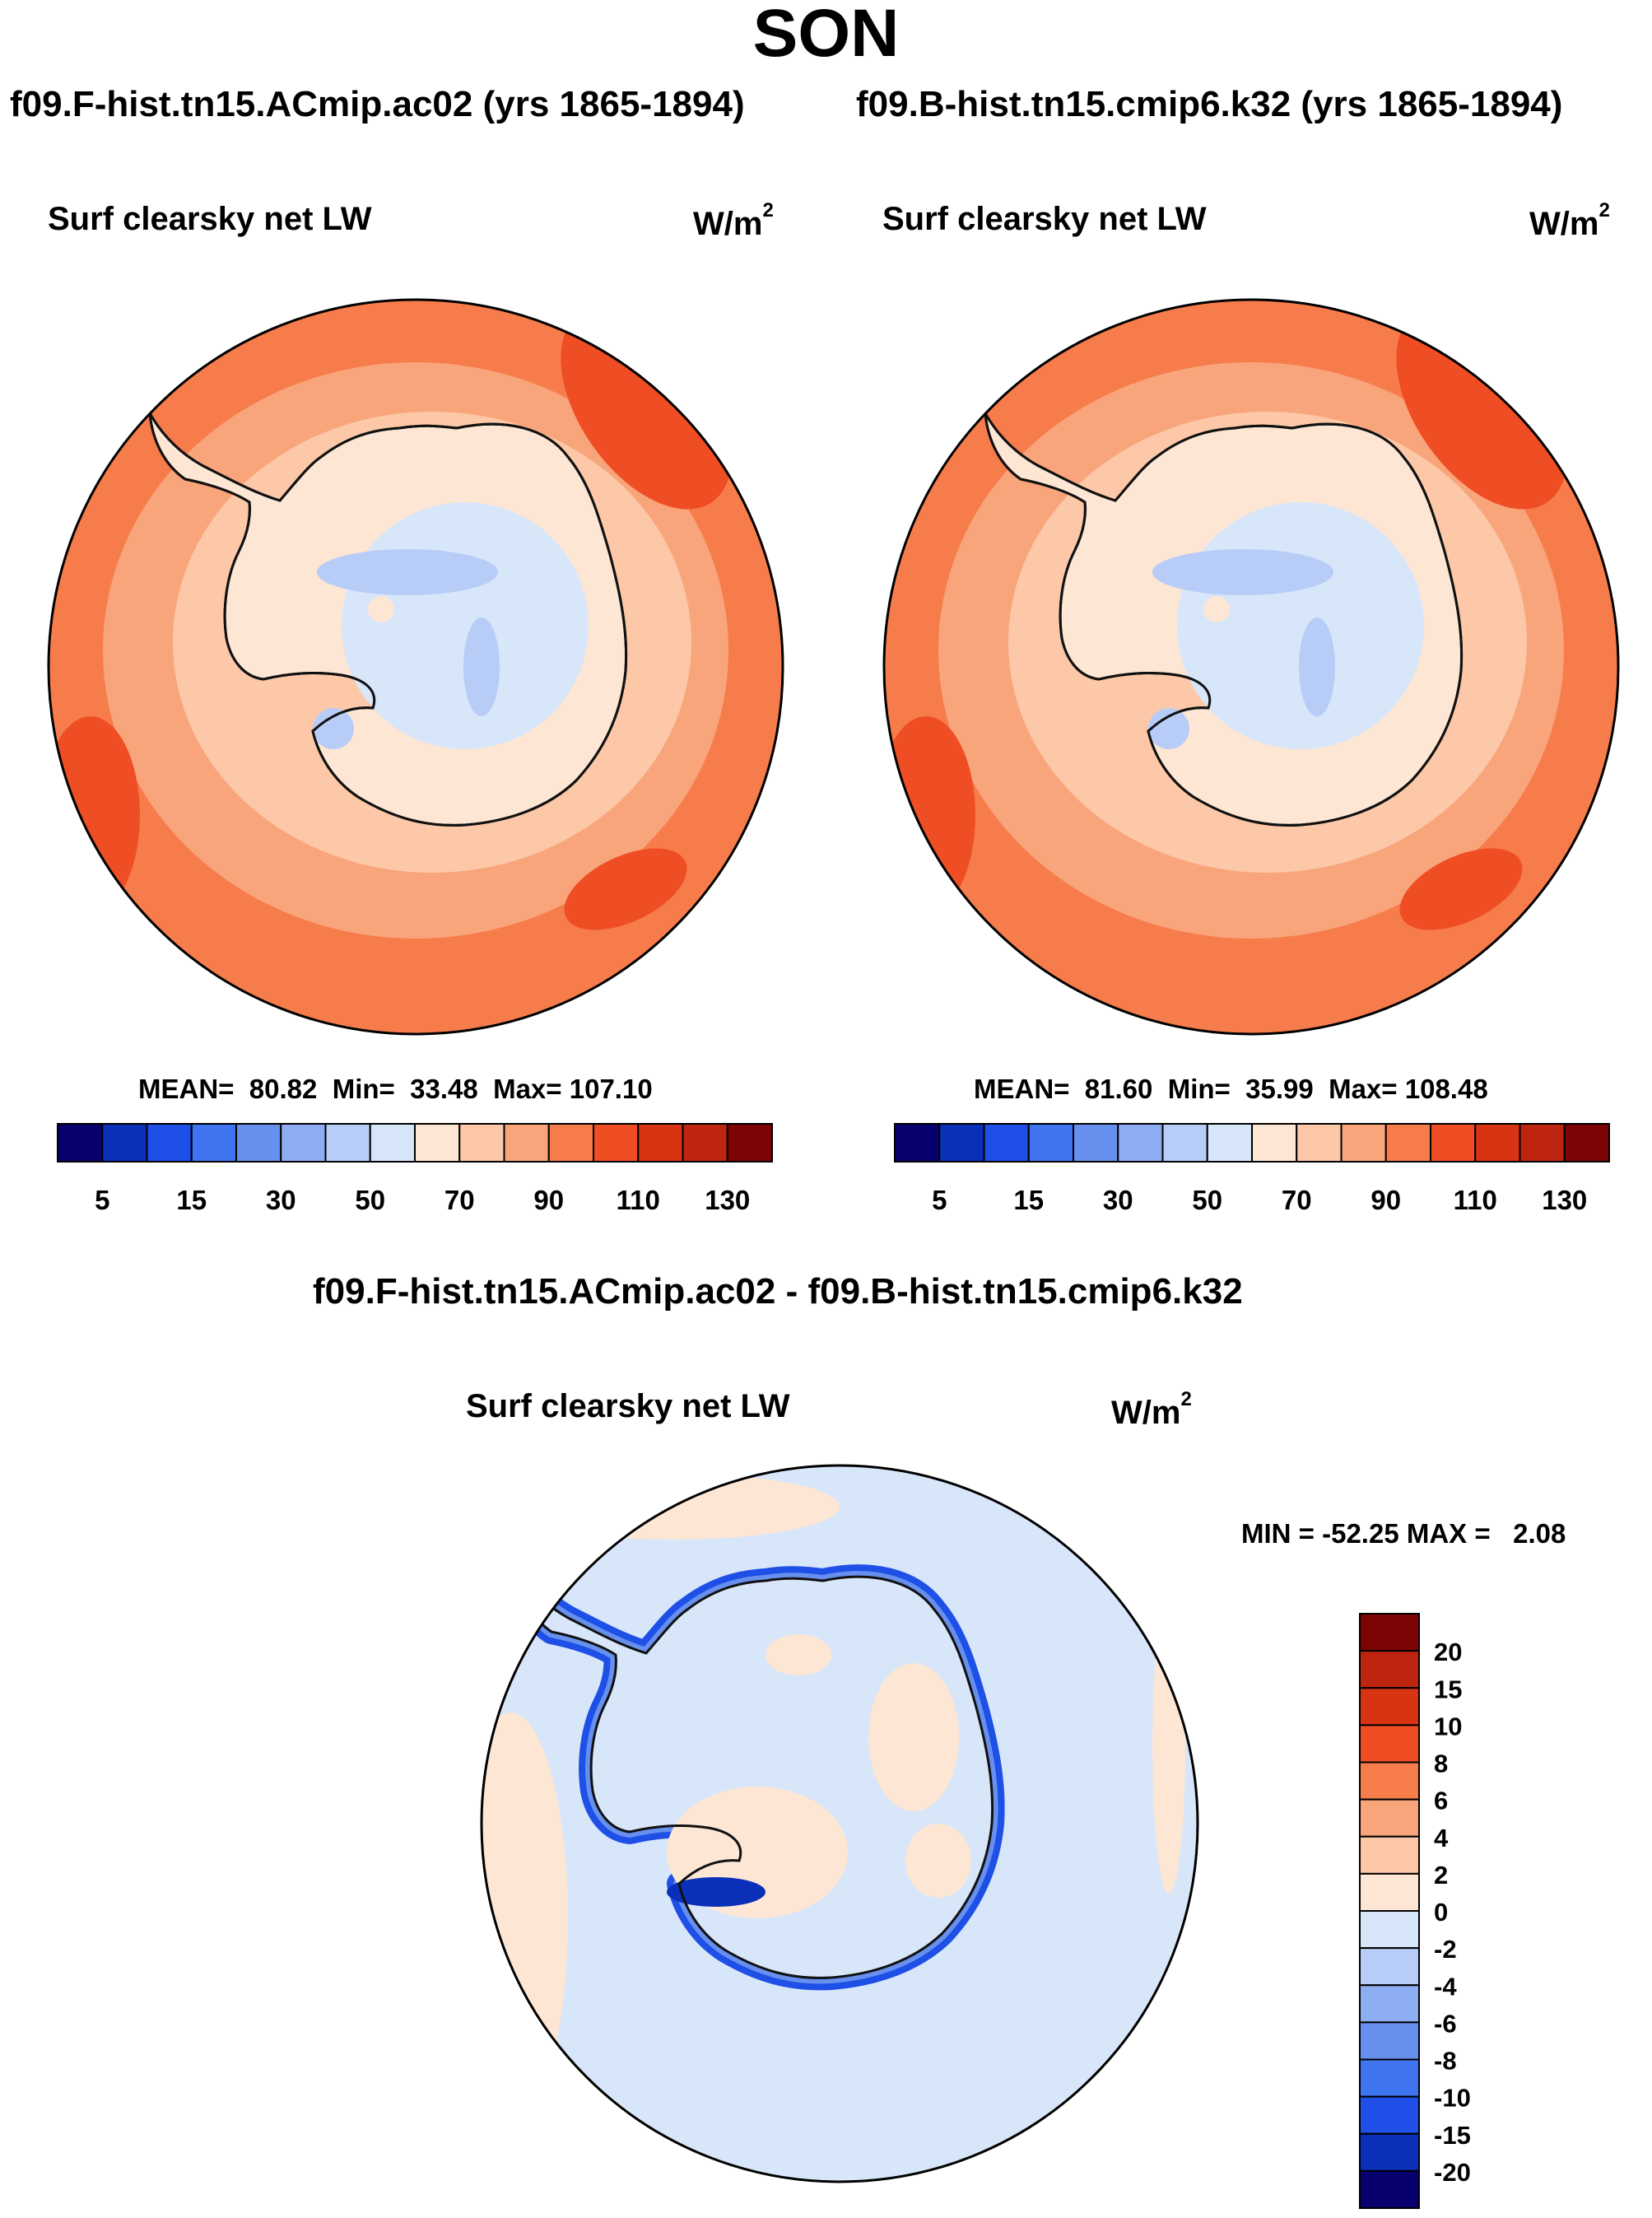 The height and width of the screenshot is (2218, 1652). I want to click on panel2-colorbar-tick-label: 15, so click(1028, 1200).